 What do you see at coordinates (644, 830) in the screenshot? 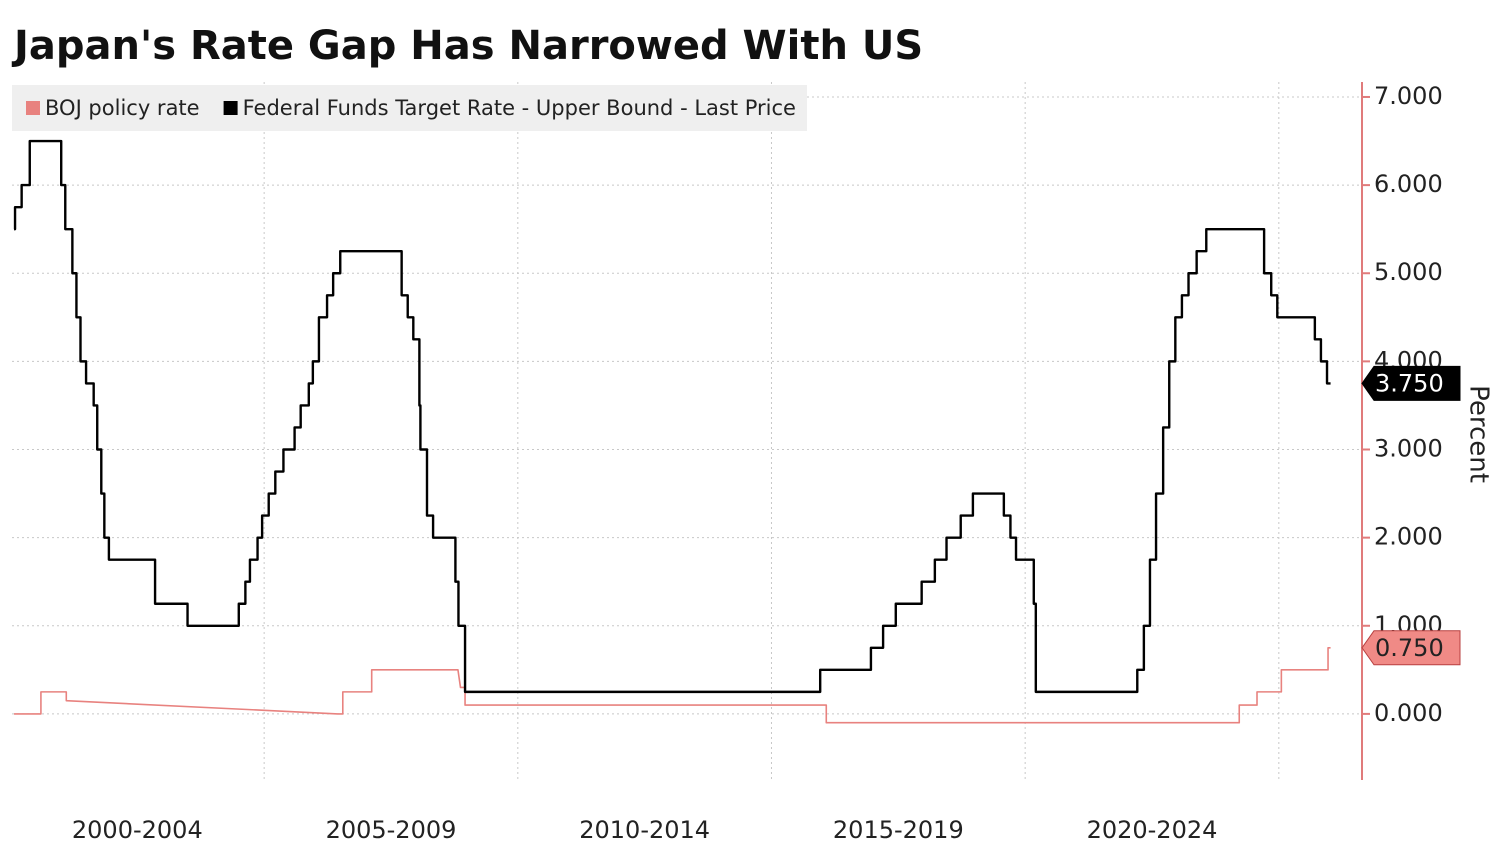
I see `x-tick-label: 2010-2014` at bounding box center [644, 830].